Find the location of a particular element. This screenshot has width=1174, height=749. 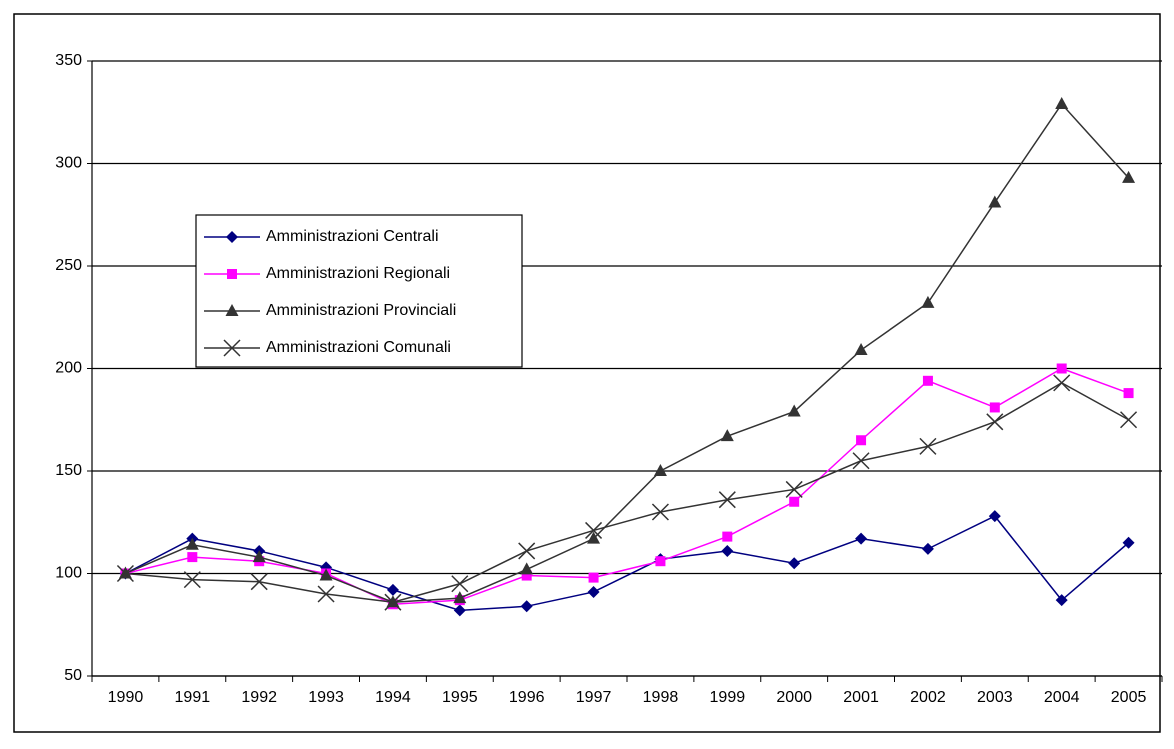

x-tick-label: 2001 is located at coordinates (861, 697).